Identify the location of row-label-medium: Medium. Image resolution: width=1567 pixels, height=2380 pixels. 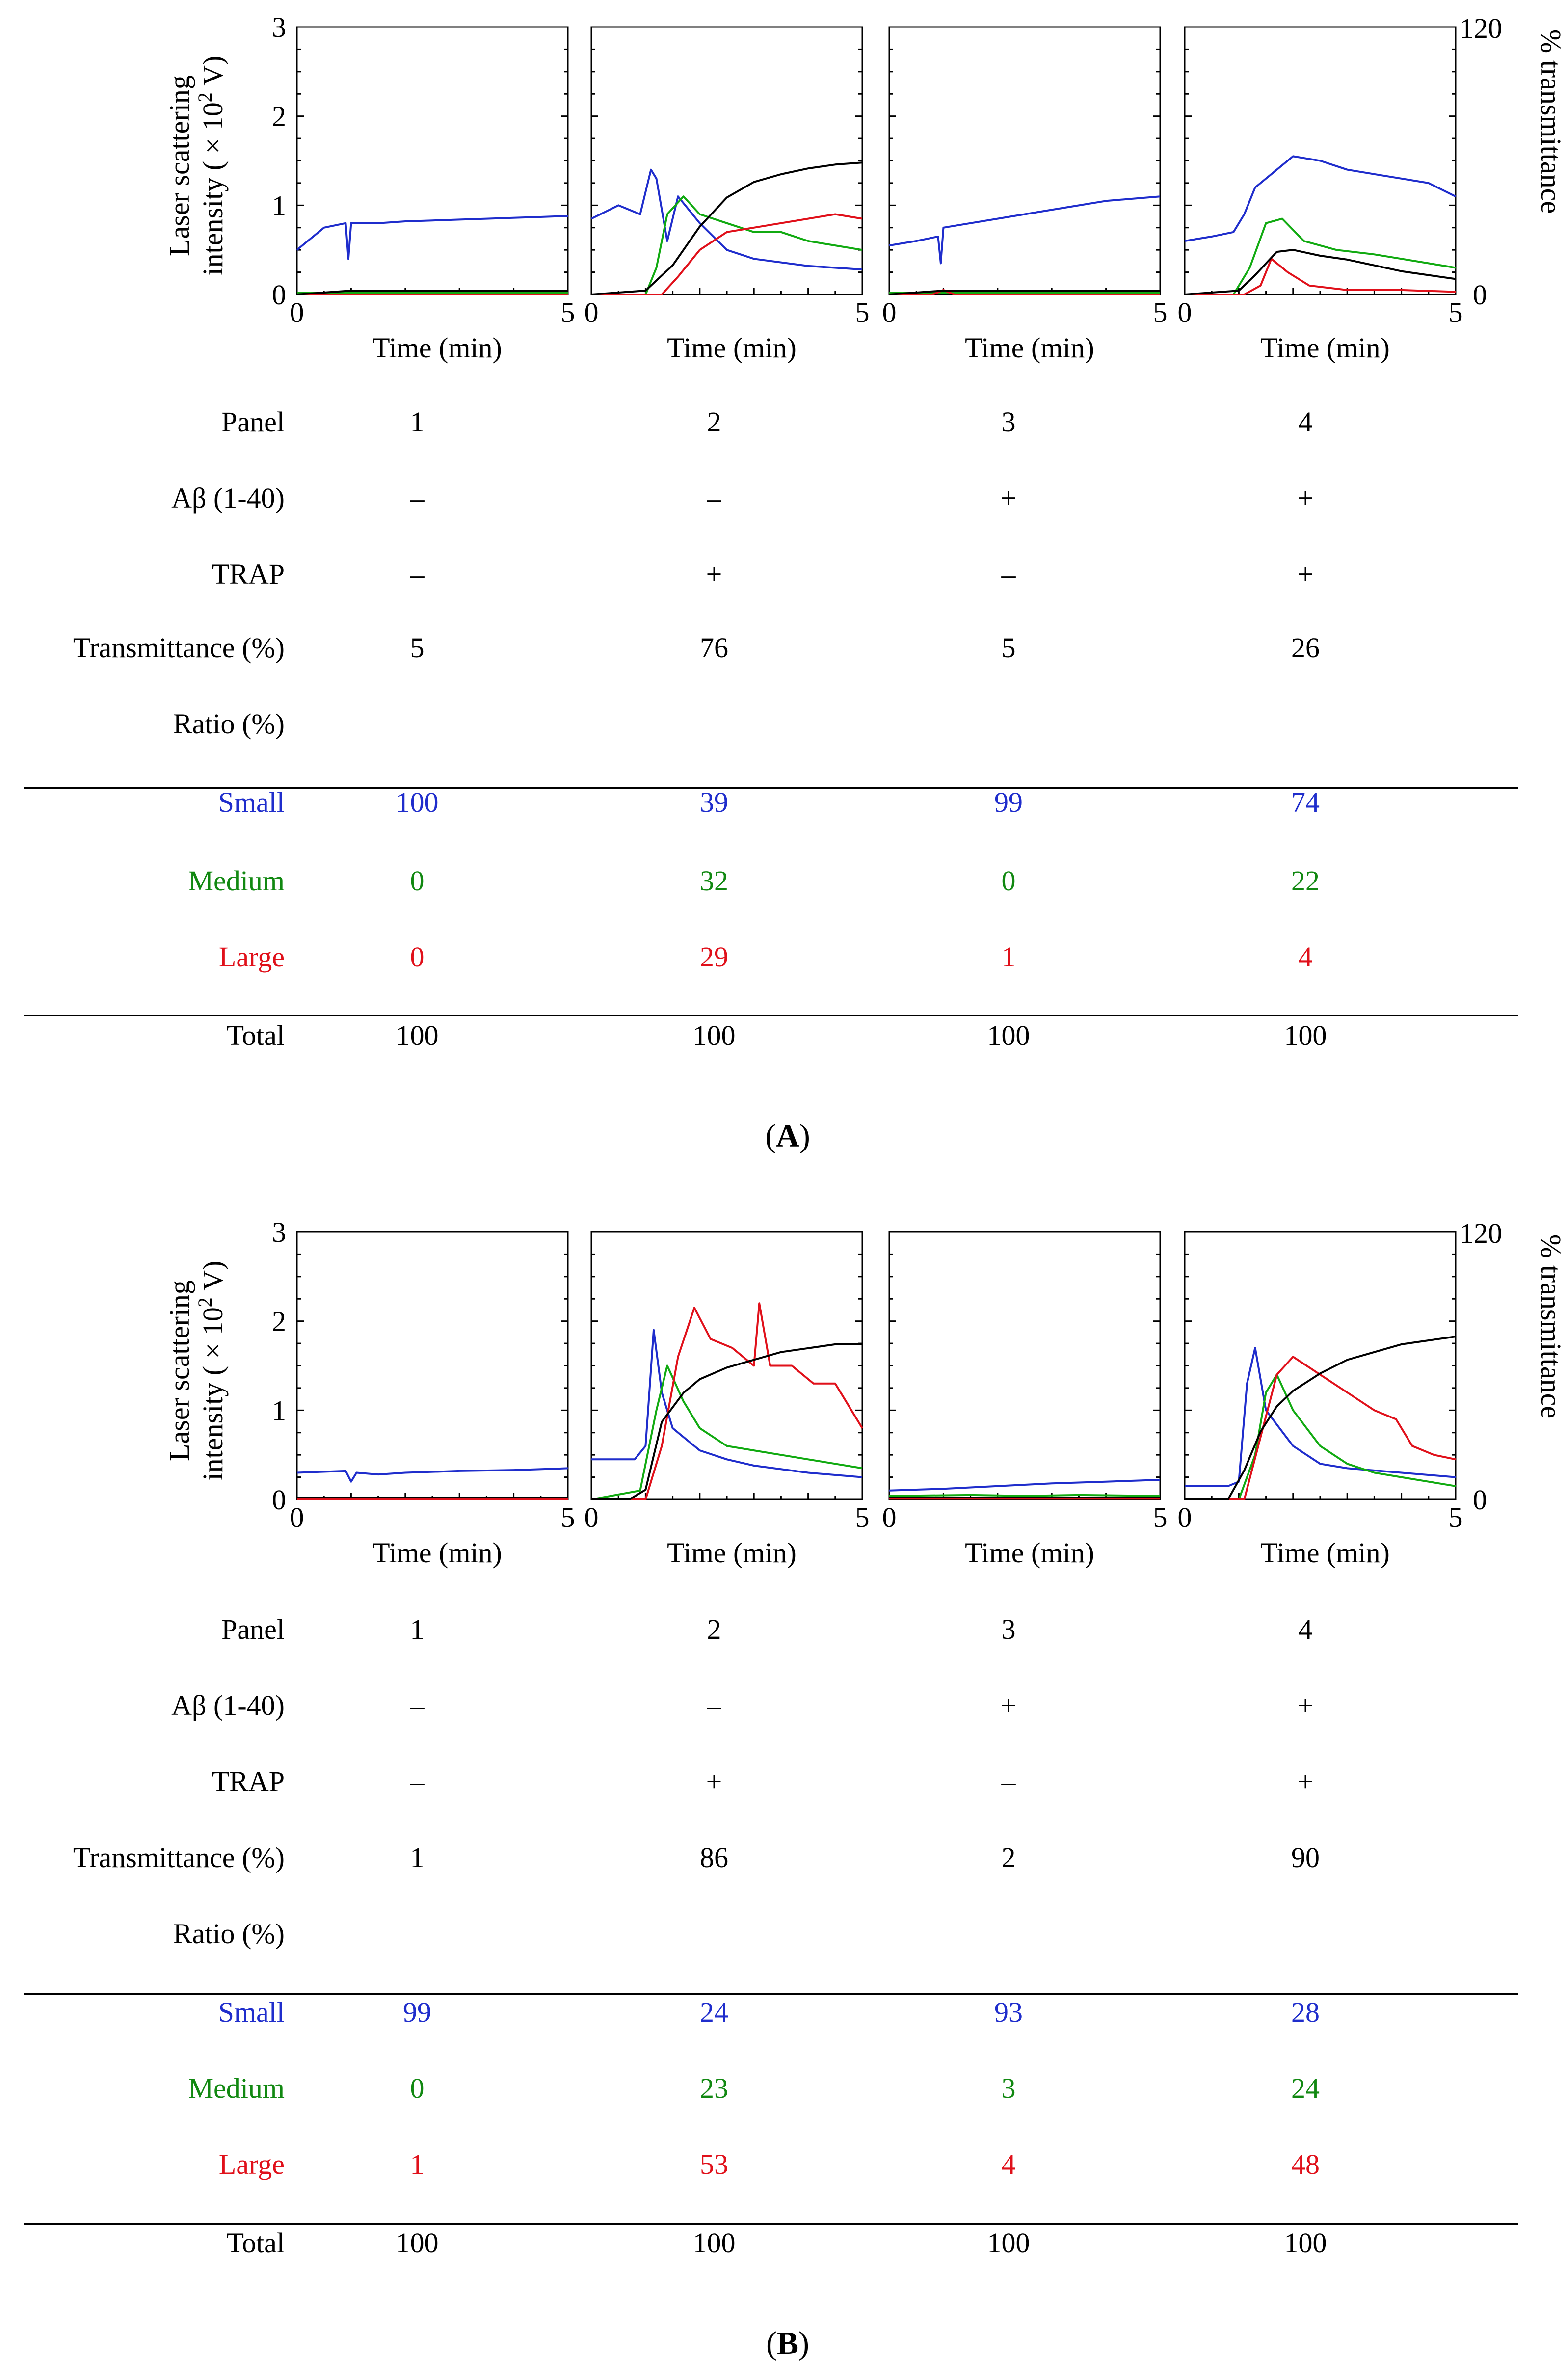
(237, 2088).